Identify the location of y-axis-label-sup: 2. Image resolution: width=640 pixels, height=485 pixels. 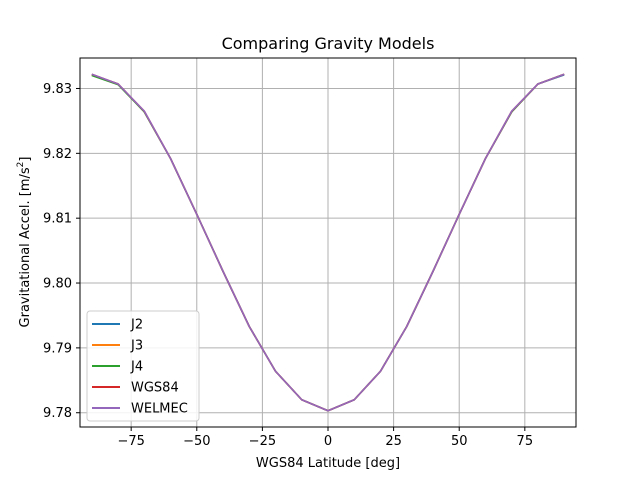
(21, 165).